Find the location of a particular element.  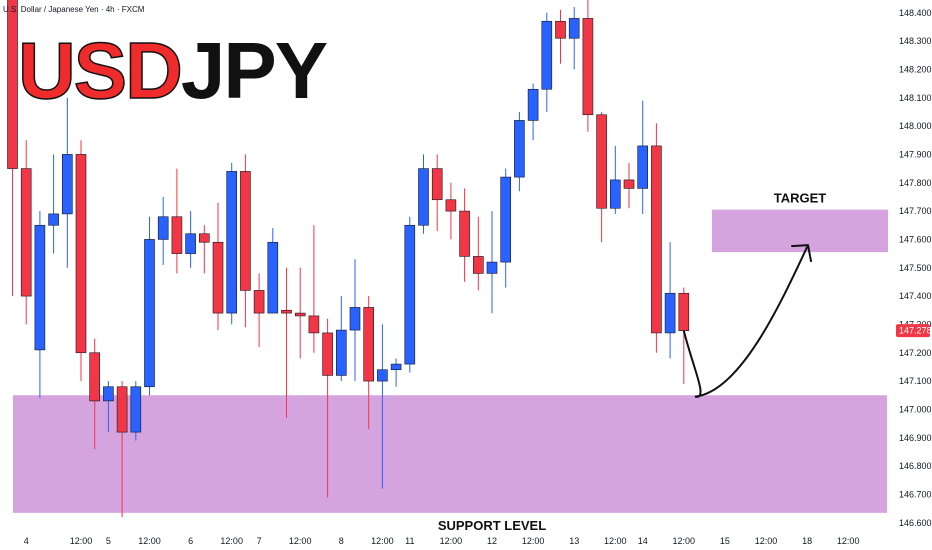

candle-39-body is located at coordinates (547, 55).